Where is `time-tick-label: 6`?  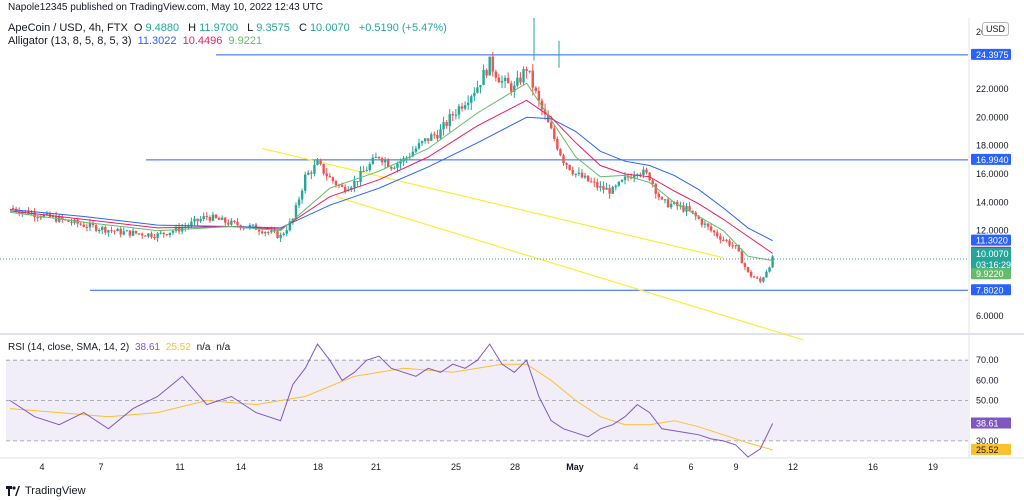 time-tick-label: 6 is located at coordinates (690, 467).